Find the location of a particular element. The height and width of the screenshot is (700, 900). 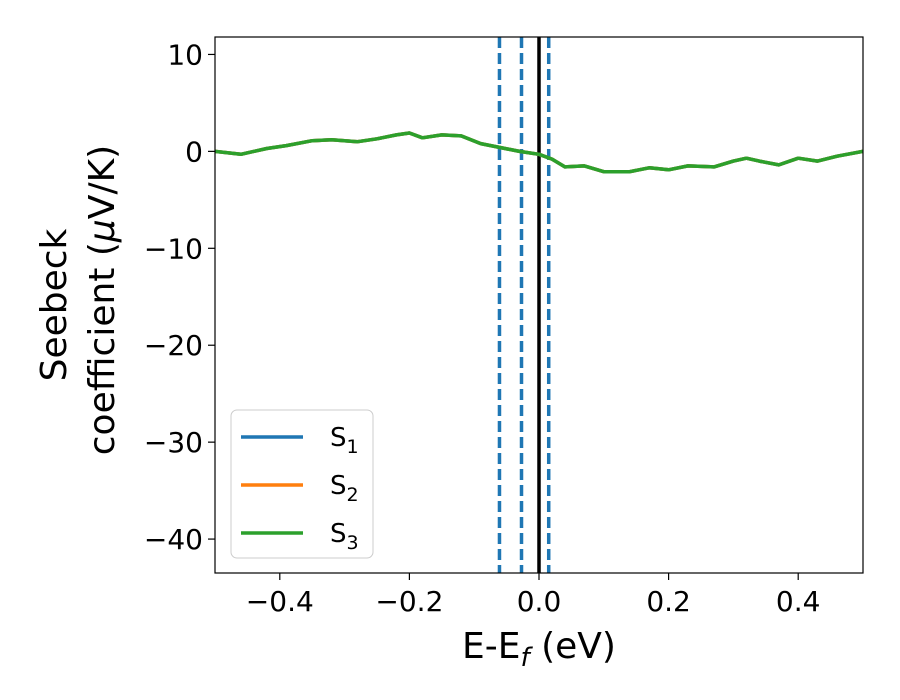

x-axis-title: E-Ef (eV) is located at coordinates (539, 649).